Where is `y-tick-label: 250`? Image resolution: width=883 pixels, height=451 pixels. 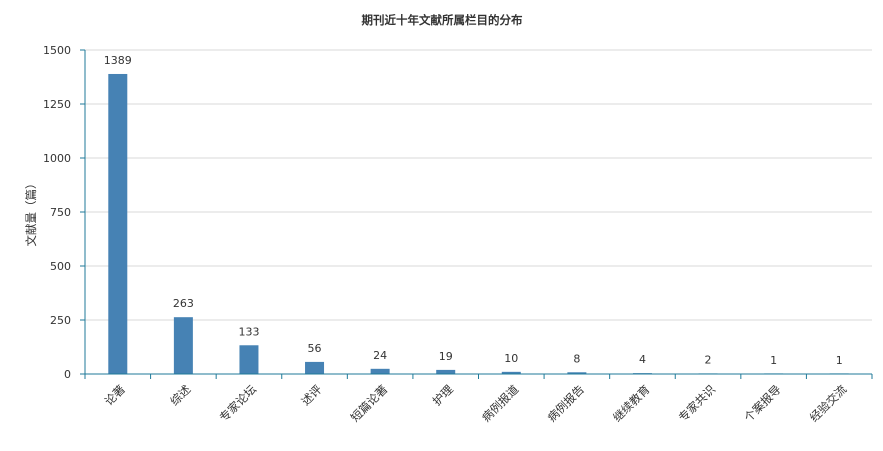 y-tick-label: 250 is located at coordinates (60, 320).